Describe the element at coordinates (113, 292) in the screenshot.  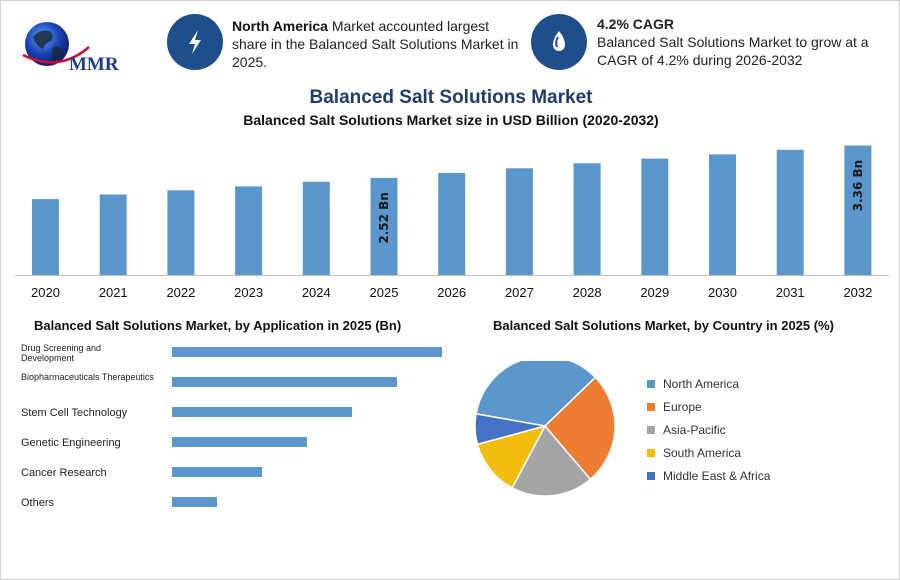
I see `x-tick-label: 2021` at that location.